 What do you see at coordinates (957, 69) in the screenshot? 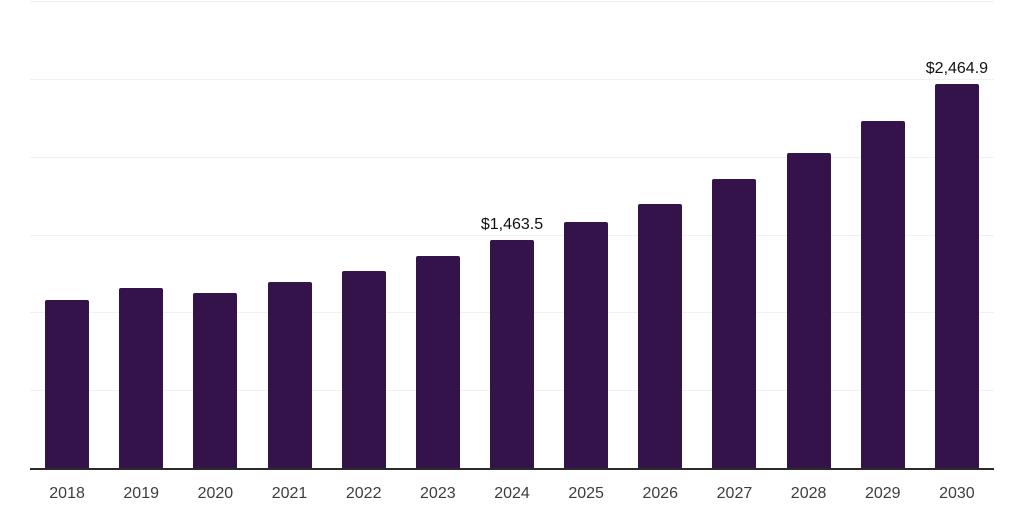
I see `data-label-2030: $2,464.9` at bounding box center [957, 69].